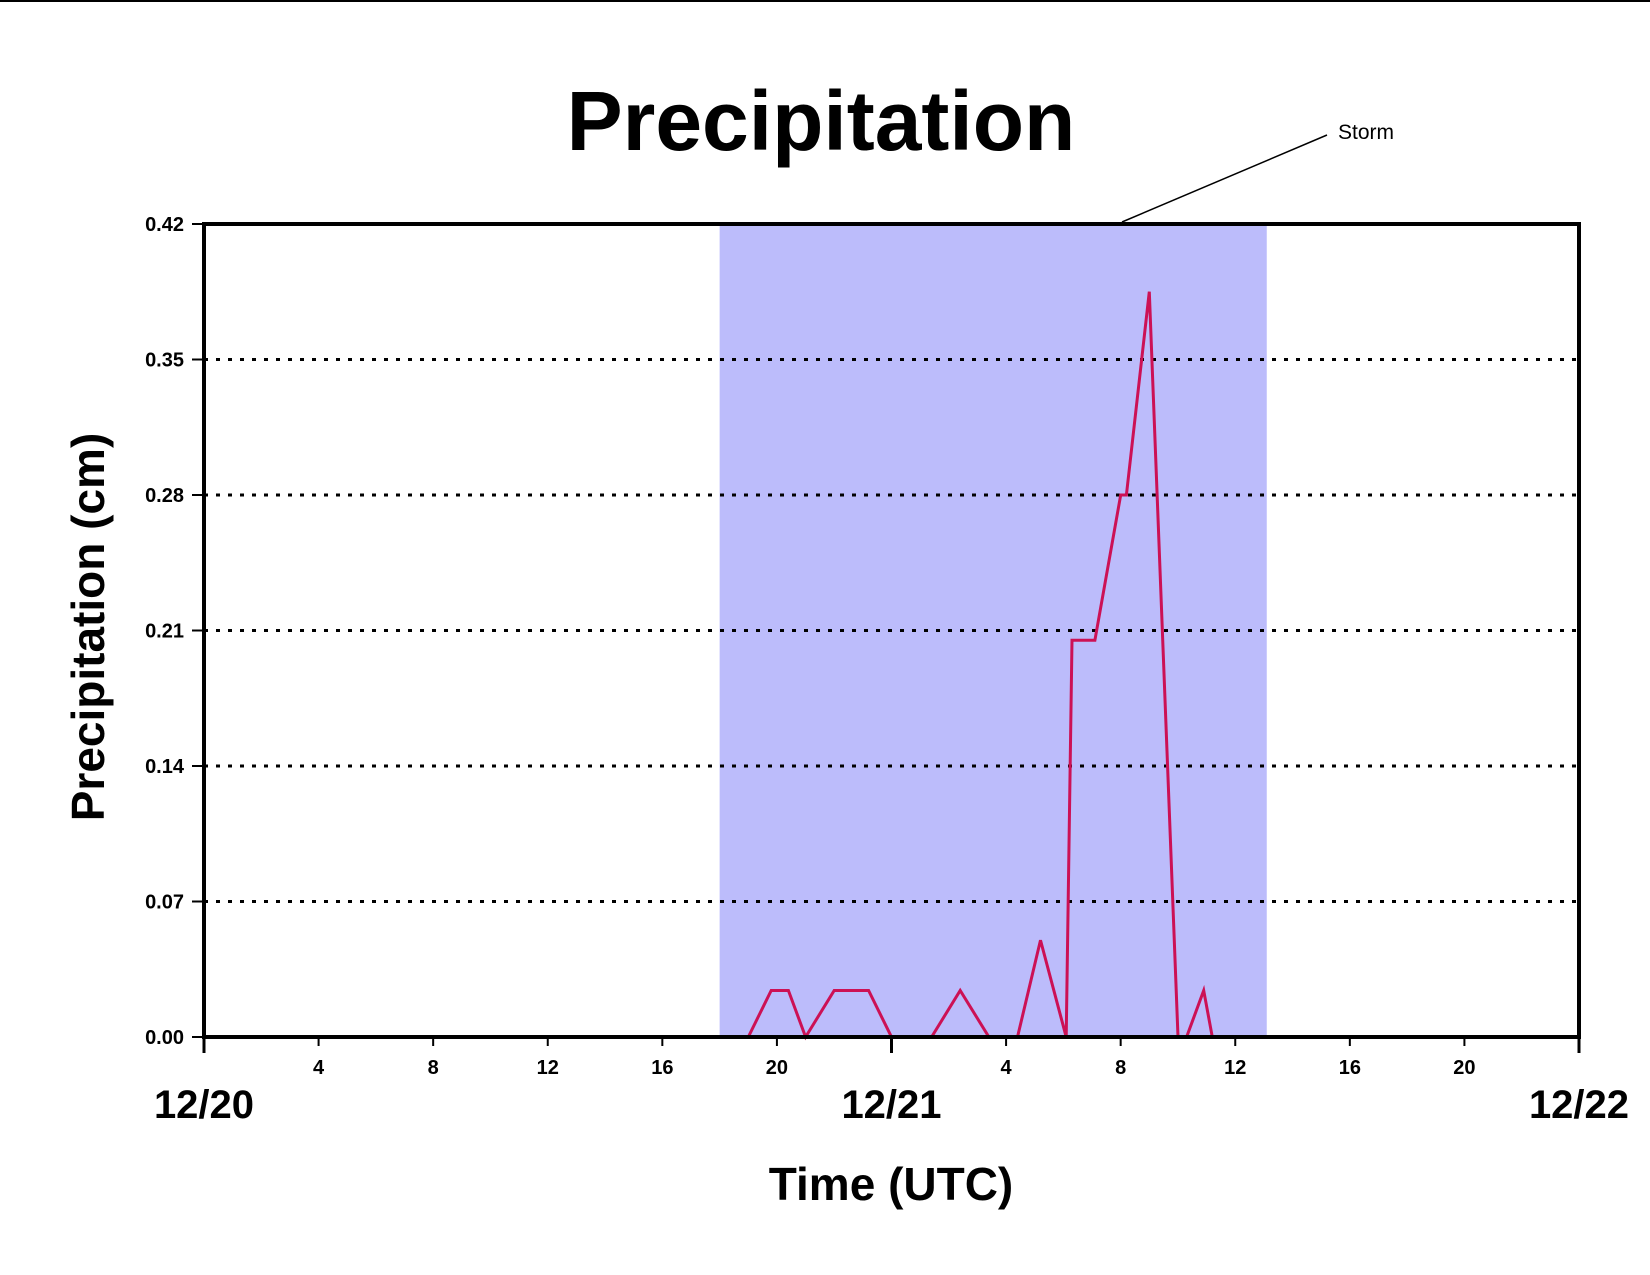  What do you see at coordinates (164, 632) in the screenshot?
I see `y-tick-label: 0.21` at bounding box center [164, 632].